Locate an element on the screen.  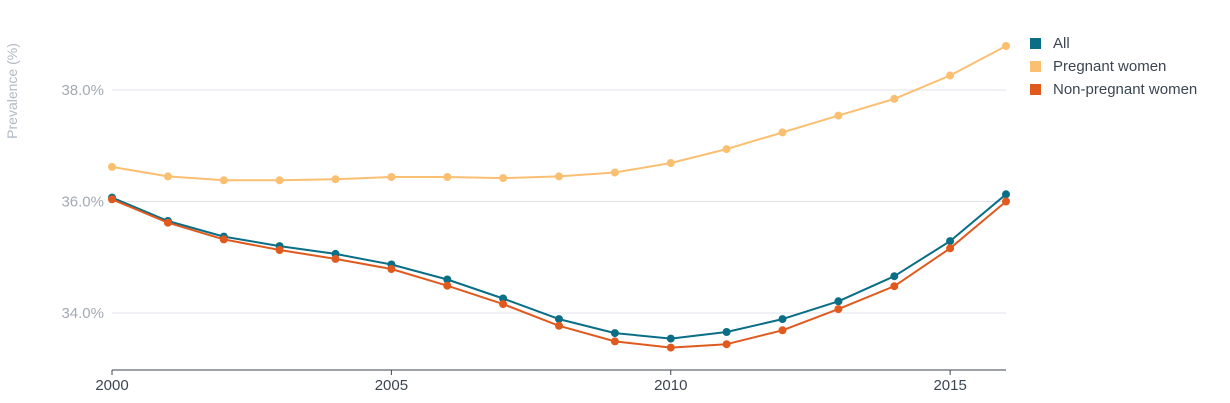
y-tick-label: 36.0% is located at coordinates (82, 202).